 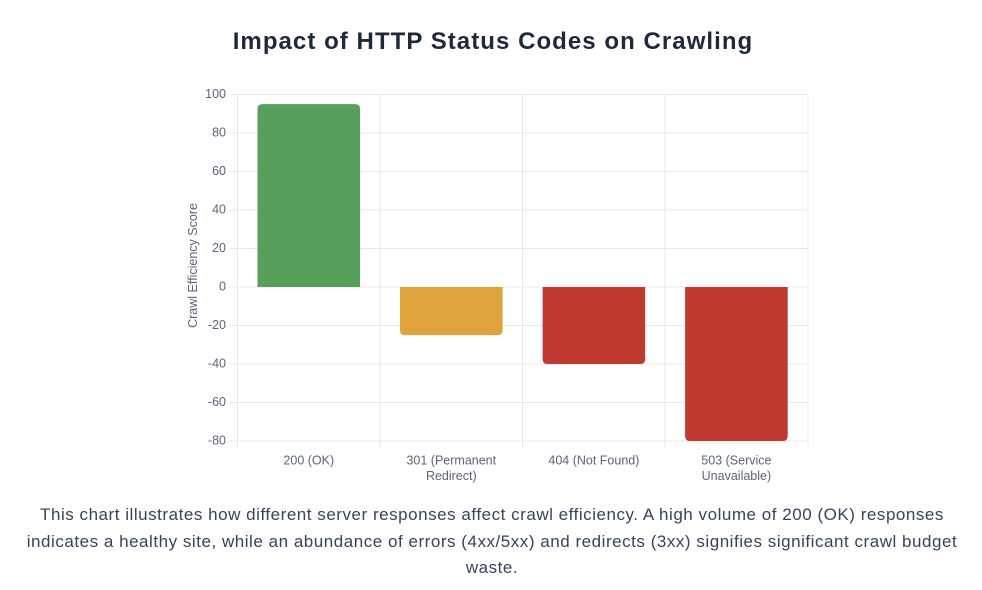 I want to click on svg-text: 404 (Not Found), so click(x=593, y=461).